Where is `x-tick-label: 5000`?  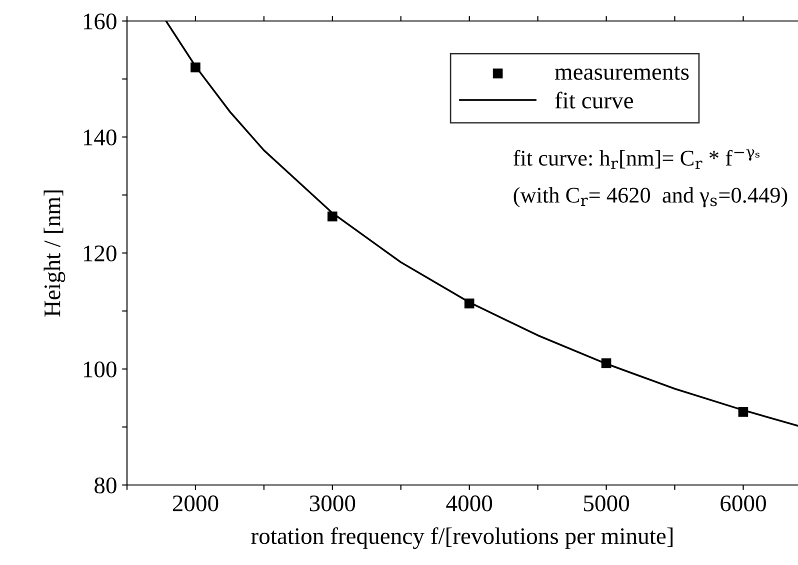
x-tick-label: 5000 is located at coordinates (606, 503).